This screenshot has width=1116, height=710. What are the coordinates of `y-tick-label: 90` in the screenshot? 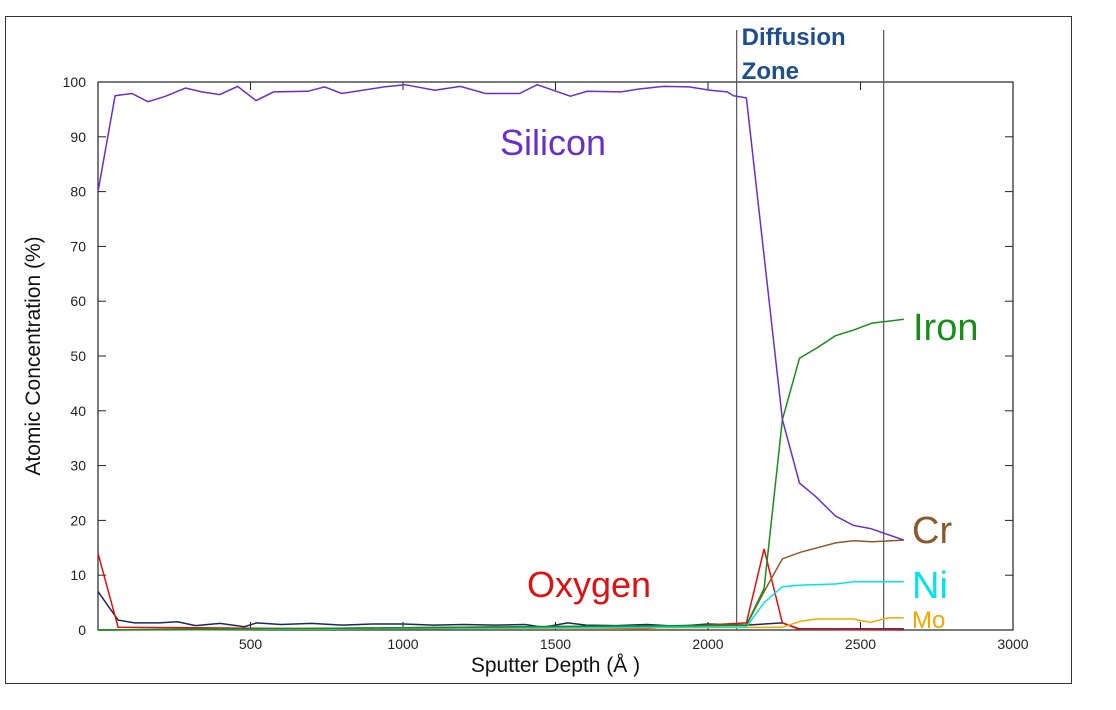 It's located at (78, 137).